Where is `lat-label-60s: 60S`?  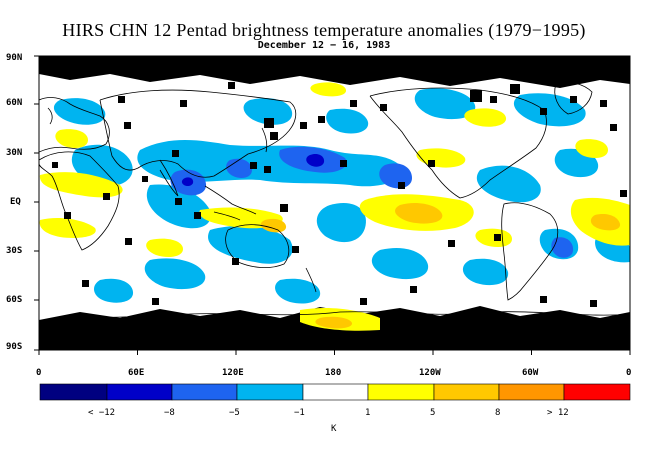 lat-label-60s: 60S is located at coordinates (14, 300).